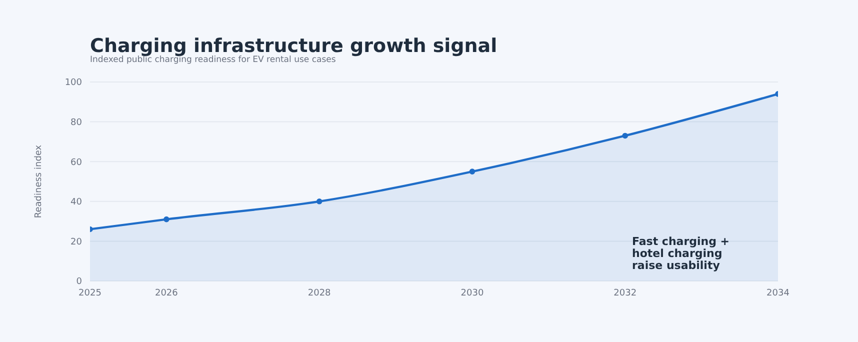 The width and height of the screenshot is (858, 342). I want to click on x-tick-label: 2034, so click(778, 293).